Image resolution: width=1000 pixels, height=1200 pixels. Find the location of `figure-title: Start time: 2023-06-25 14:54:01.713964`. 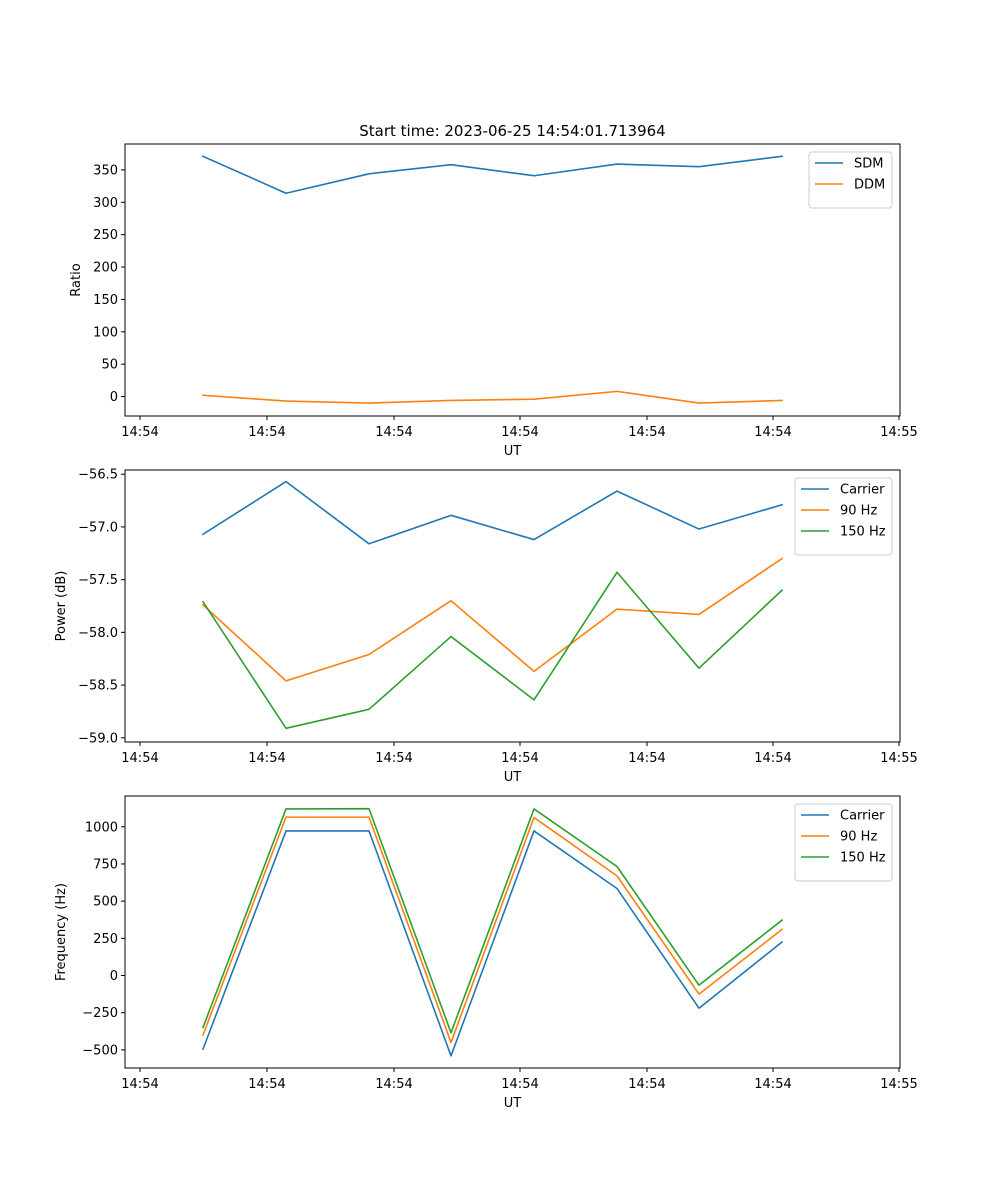

figure-title: Start time: 2023-06-25 14:54:01.713964 is located at coordinates (512, 131).